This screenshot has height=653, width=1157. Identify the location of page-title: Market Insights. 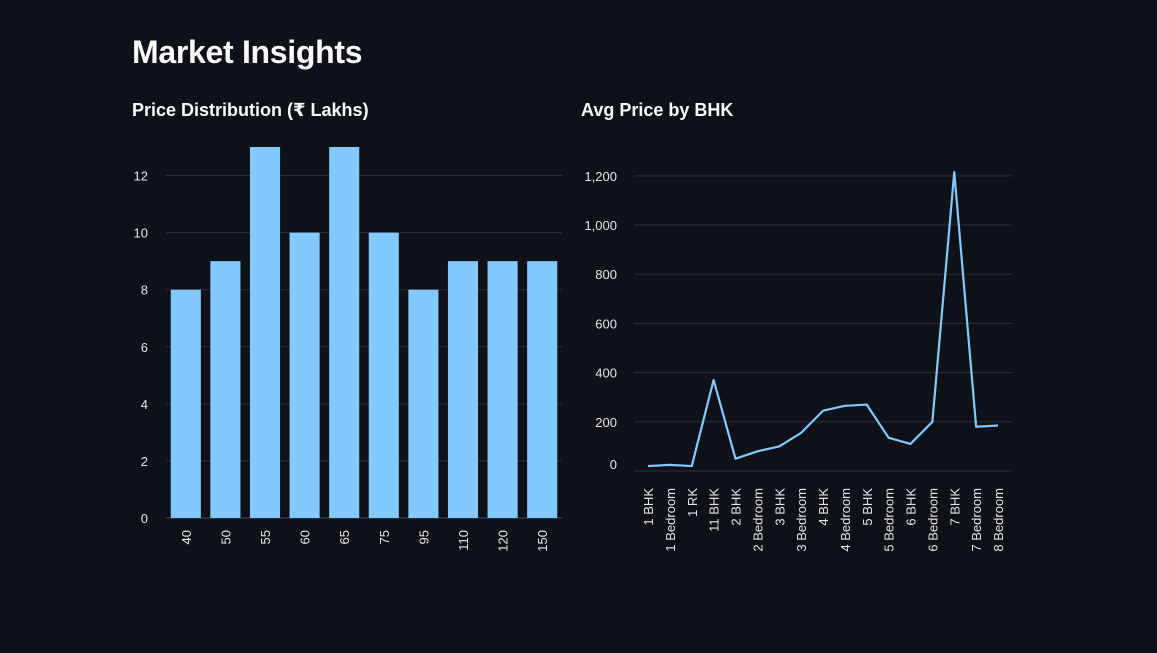
(247, 52).